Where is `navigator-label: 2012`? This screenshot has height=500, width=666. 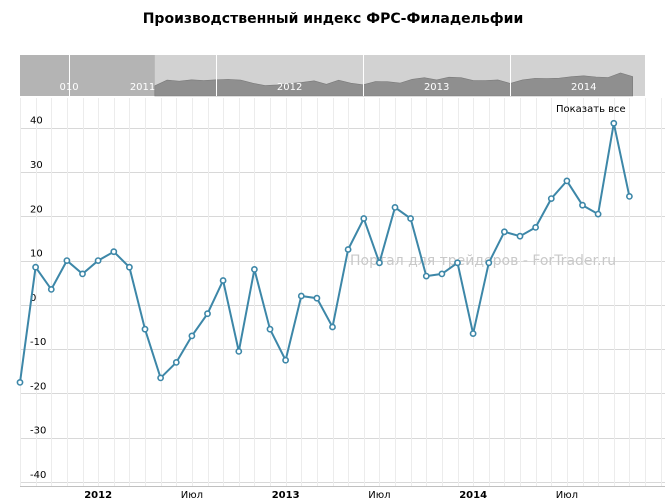
navigator-label: 2012 is located at coordinates (289, 87).